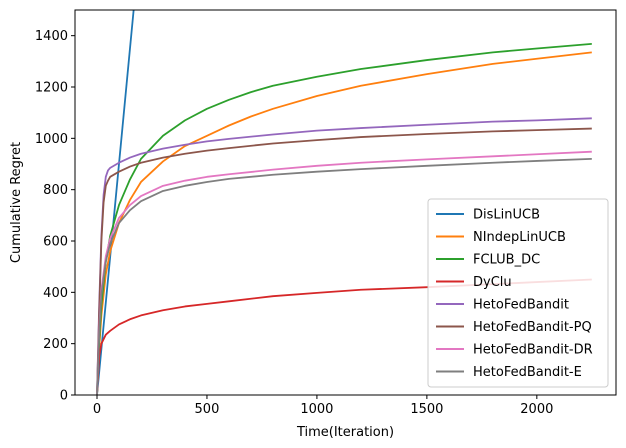 Image resolution: width=626 pixels, height=448 pixels. Describe the element at coordinates (519, 237) in the screenshot. I see `legend-label: NIndepLinUCB` at that location.